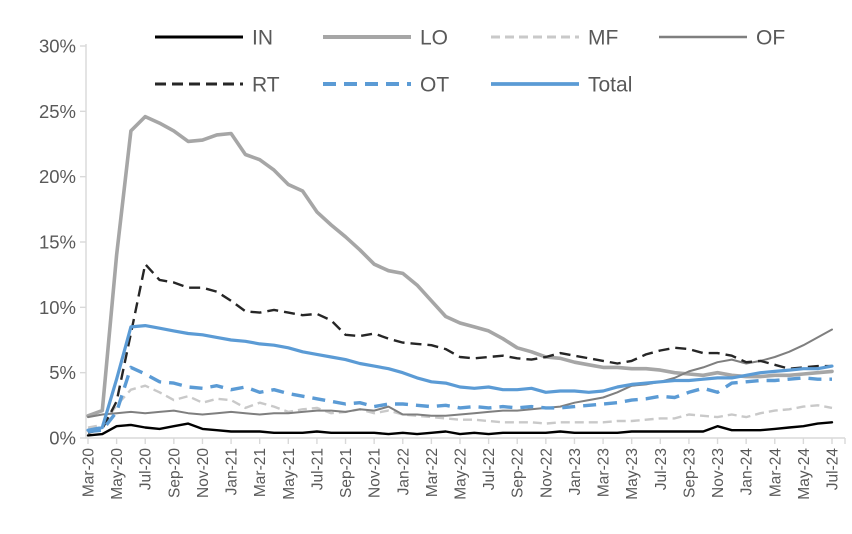 The width and height of the screenshot is (852, 534). Describe the element at coordinates (546, 473) in the screenshot. I see `x-axis-label: Nov-22` at that location.